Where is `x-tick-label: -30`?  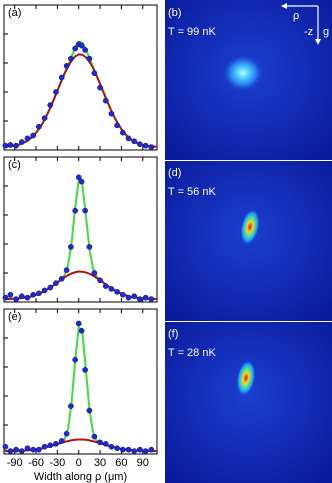 x-tick-label: -30 is located at coordinates (57, 463).